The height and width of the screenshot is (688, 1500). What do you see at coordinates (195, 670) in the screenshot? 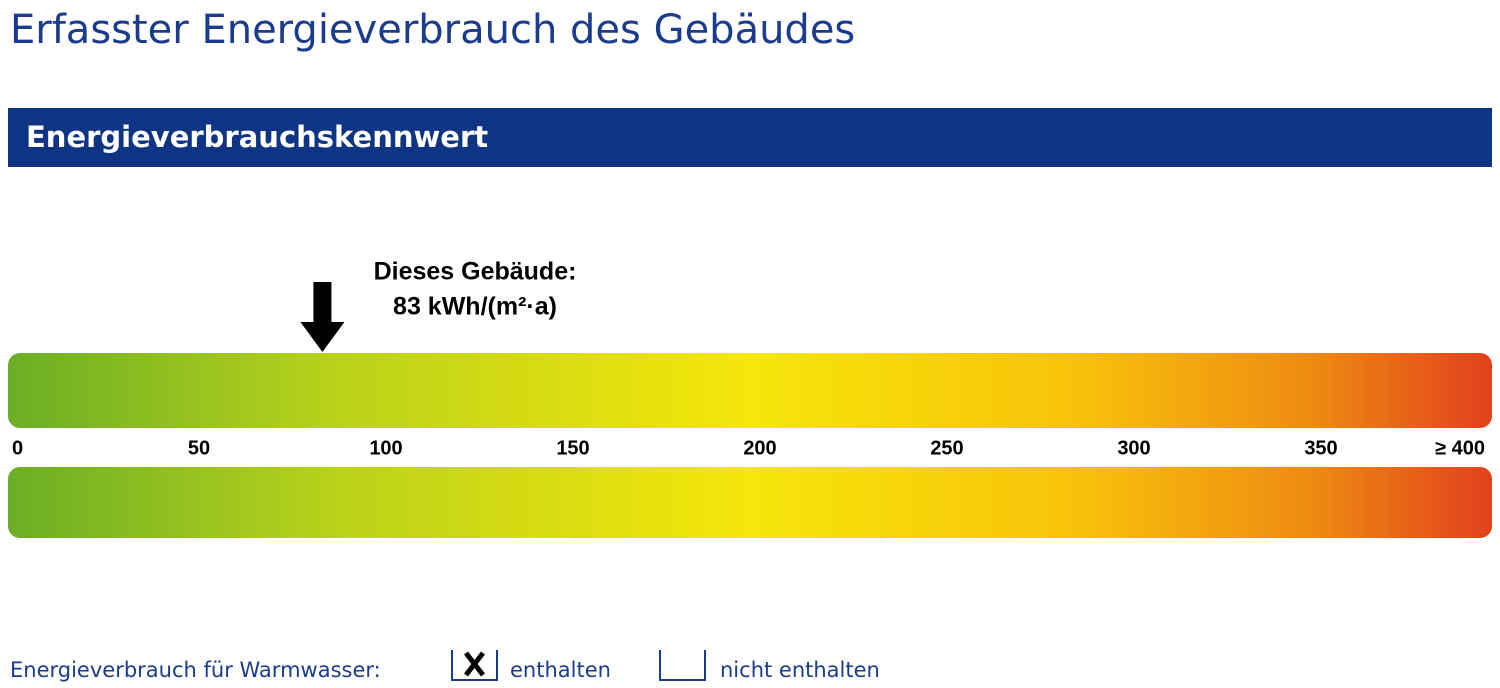
I see `footer-label: Energieverbrauch für Warmwasser:` at bounding box center [195, 670].